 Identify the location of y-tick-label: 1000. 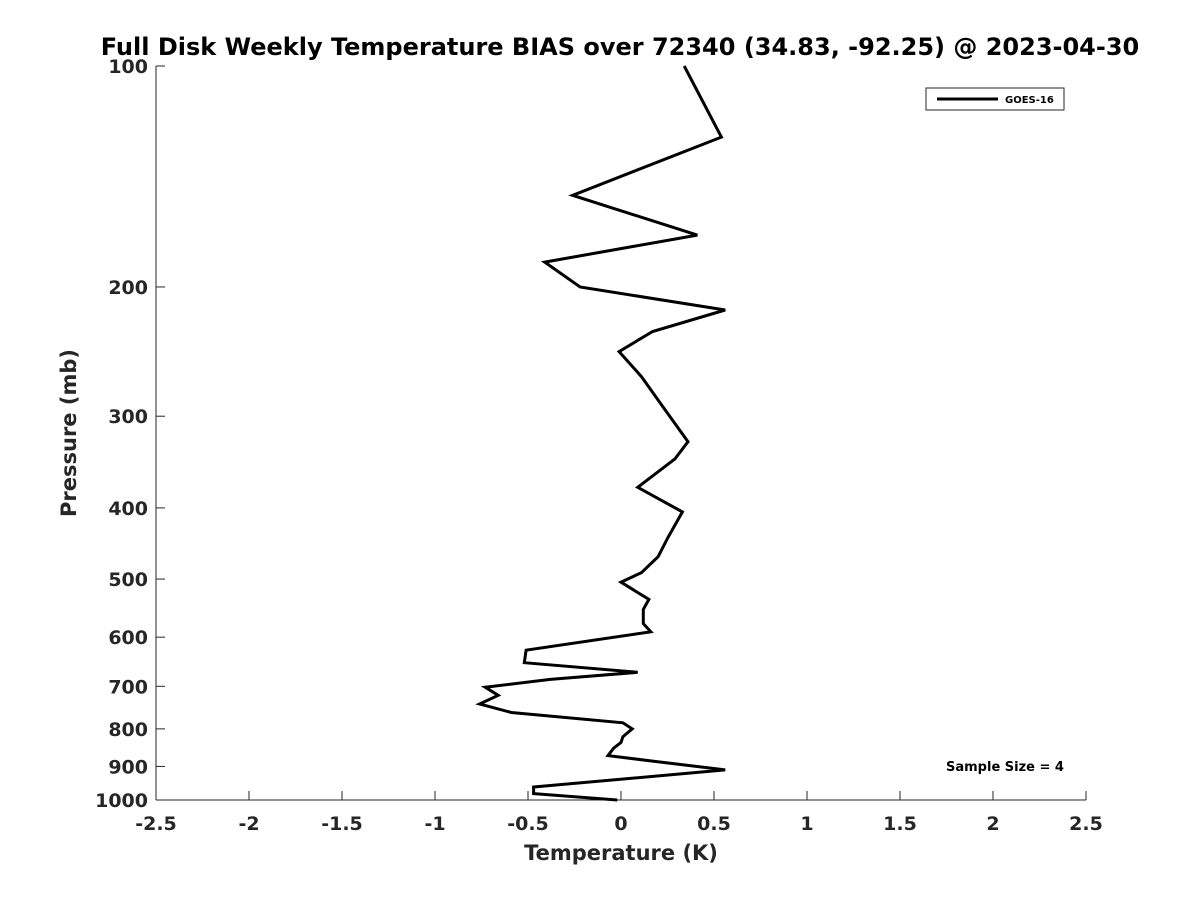
(121, 801).